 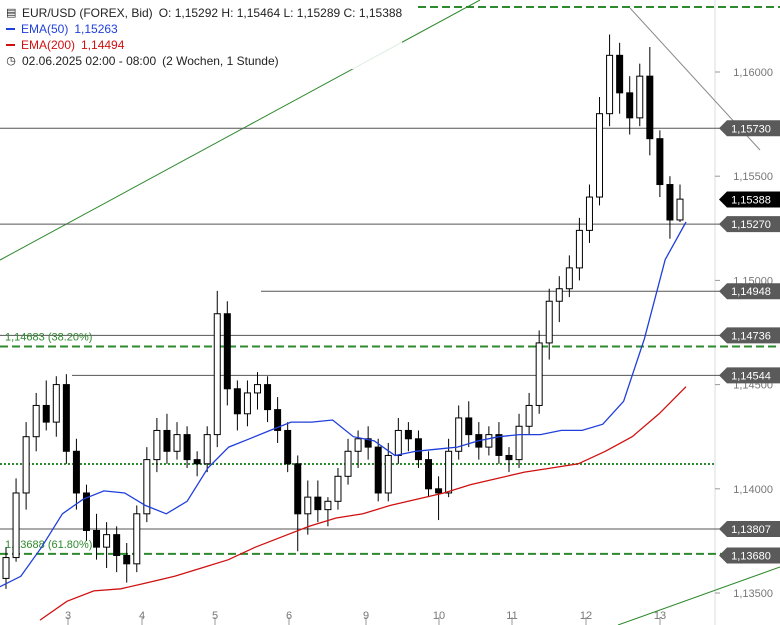 I want to click on price-badge-label: 1,15730, so click(x=751, y=129).